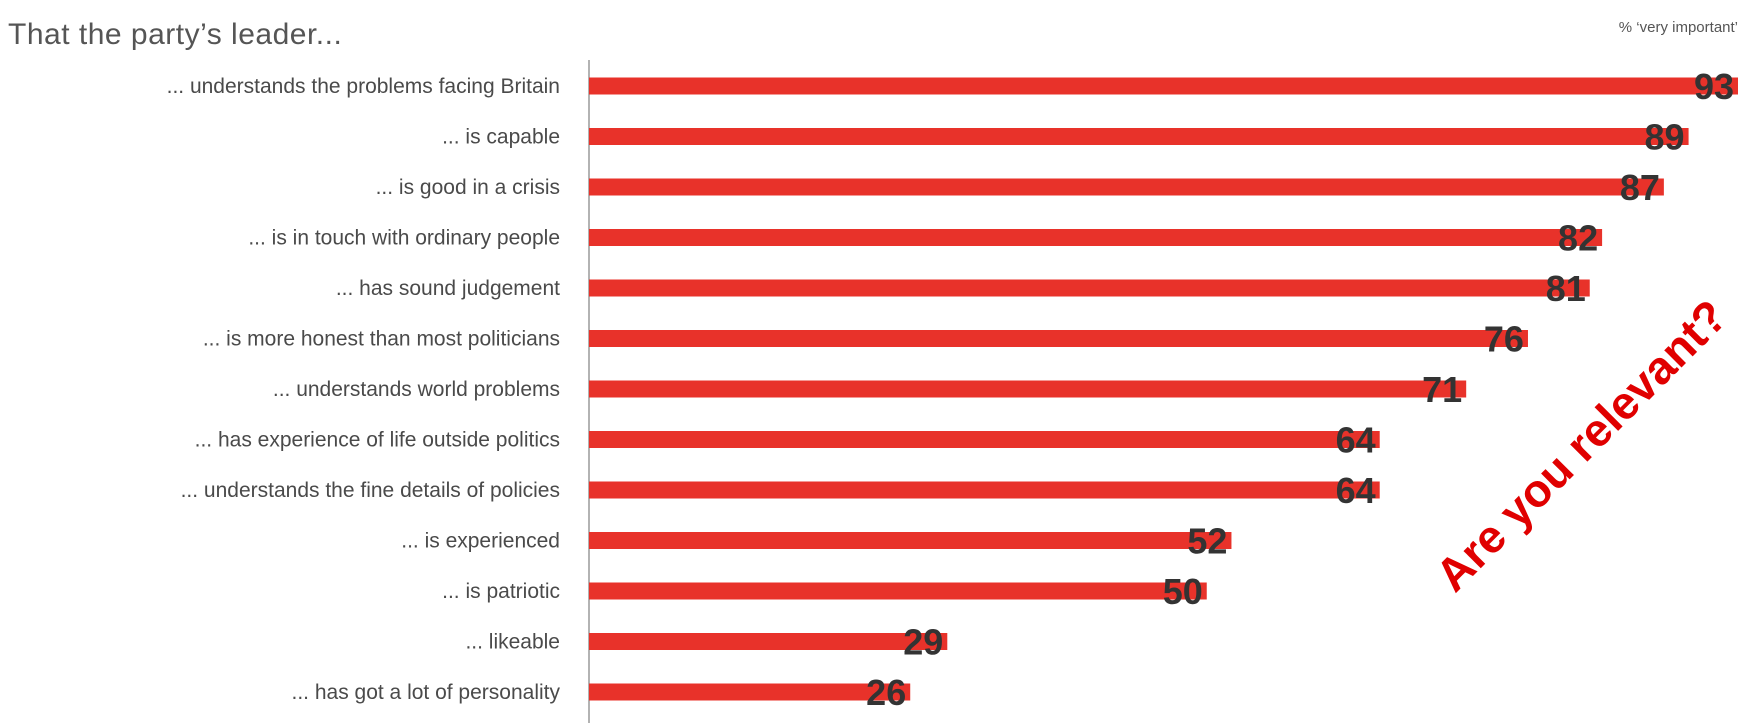  Describe the element at coordinates (501, 591) in the screenshot. I see `category-label: ... is patriotic` at that location.